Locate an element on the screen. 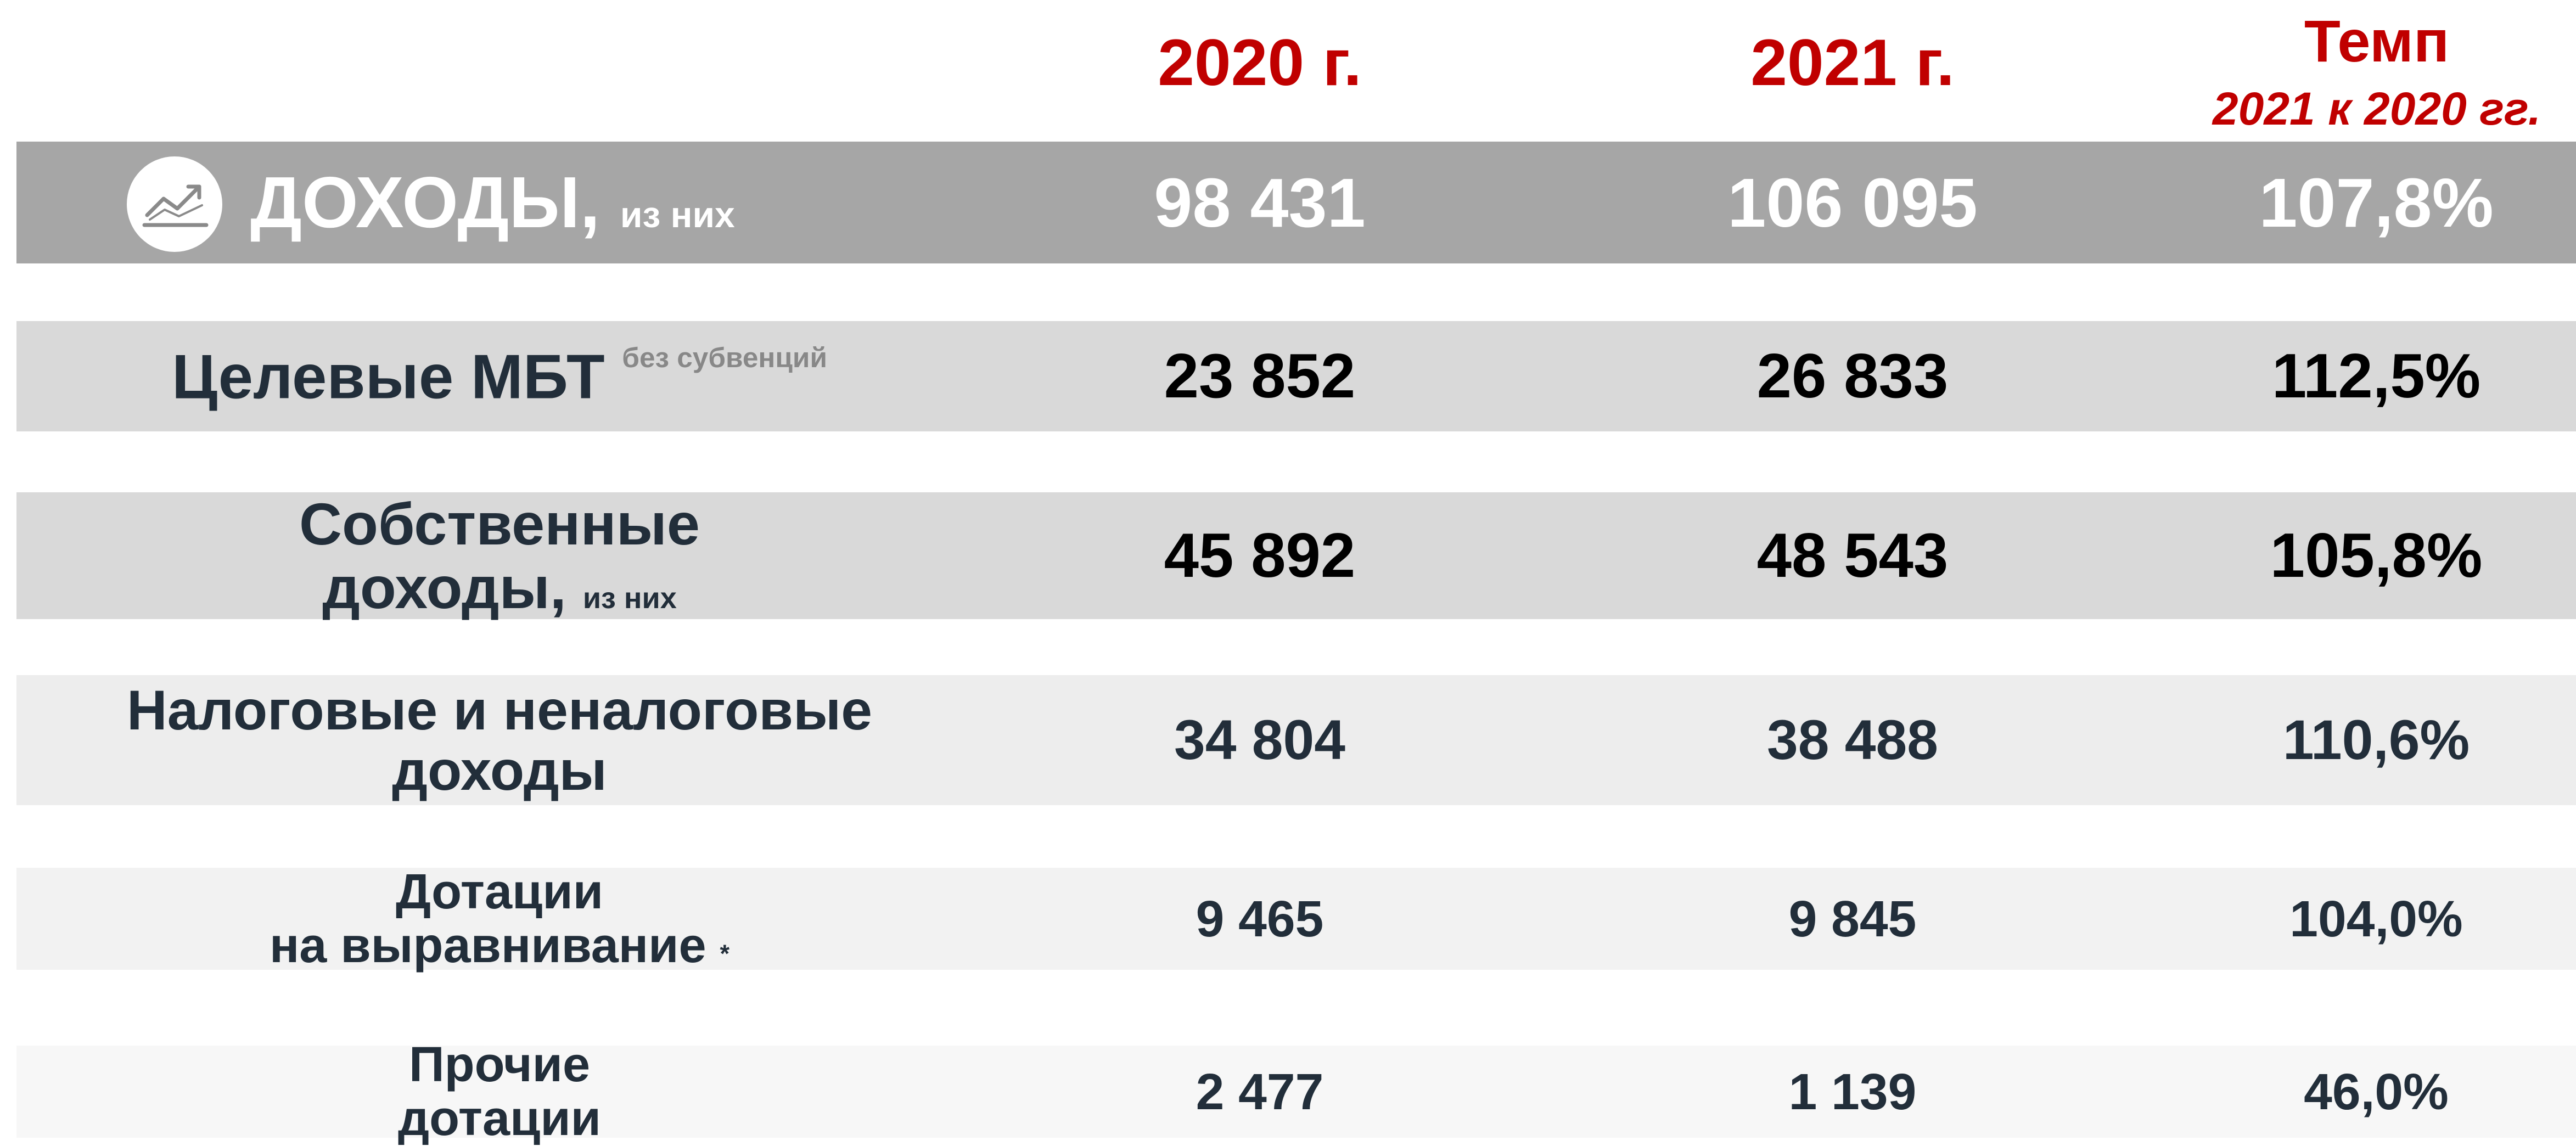 This screenshot has width=2576, height=1146. label-text: Собственные is located at coordinates (500, 523).